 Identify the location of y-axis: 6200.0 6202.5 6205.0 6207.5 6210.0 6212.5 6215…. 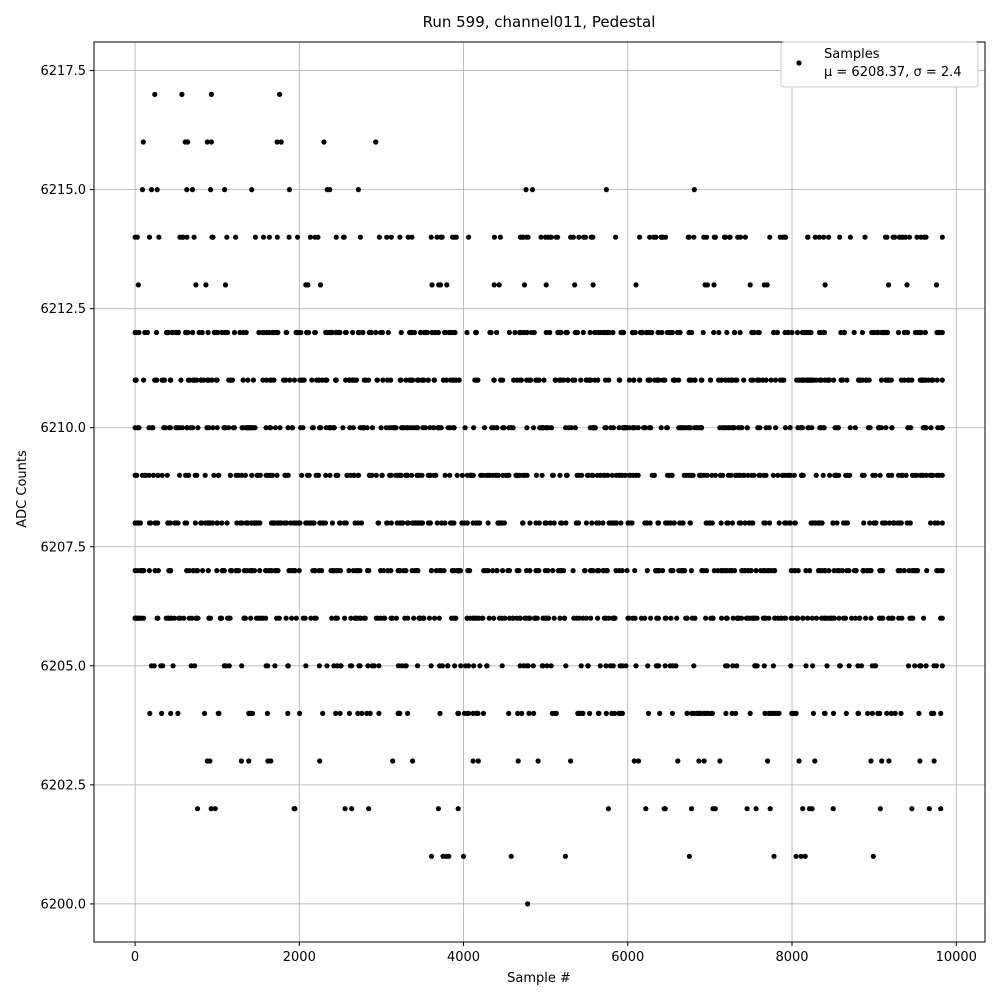
(67, 488).